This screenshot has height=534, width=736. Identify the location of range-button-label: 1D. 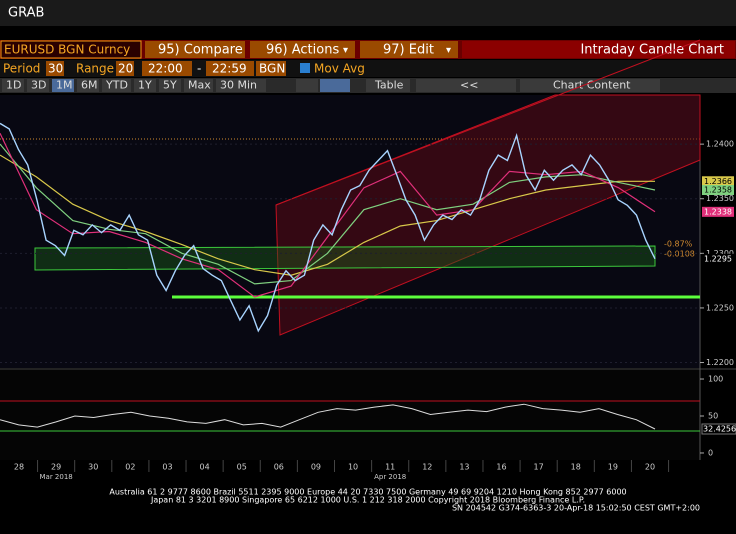
(13, 85).